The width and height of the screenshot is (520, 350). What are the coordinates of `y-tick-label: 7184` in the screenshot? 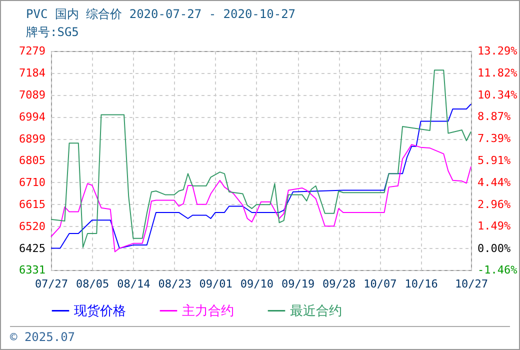 It's located at (32, 73).